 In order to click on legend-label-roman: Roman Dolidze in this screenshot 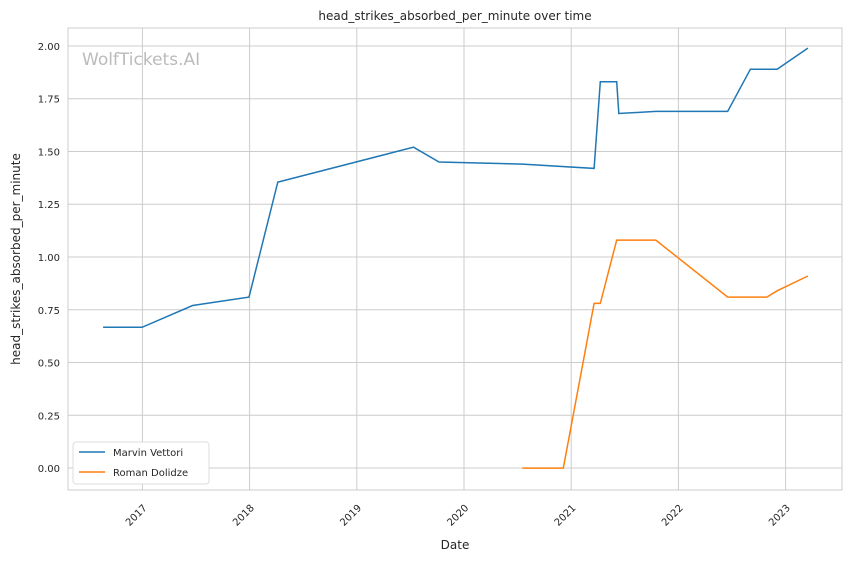, I will do `click(150, 473)`.